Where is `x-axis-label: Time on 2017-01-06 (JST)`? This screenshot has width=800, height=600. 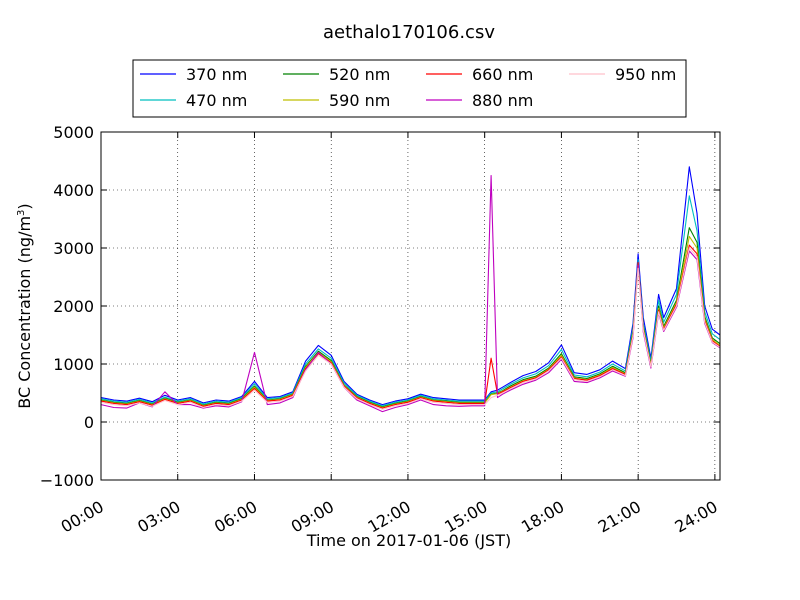
x-axis-label: Time on 2017-01-06 (JST) is located at coordinates (408, 540).